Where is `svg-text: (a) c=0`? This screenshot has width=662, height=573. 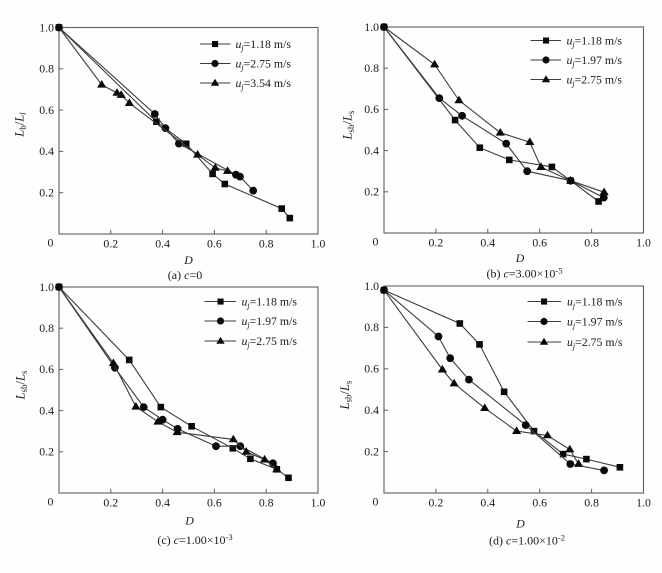 svg-text: (a) c=0 is located at coordinates (185, 275).